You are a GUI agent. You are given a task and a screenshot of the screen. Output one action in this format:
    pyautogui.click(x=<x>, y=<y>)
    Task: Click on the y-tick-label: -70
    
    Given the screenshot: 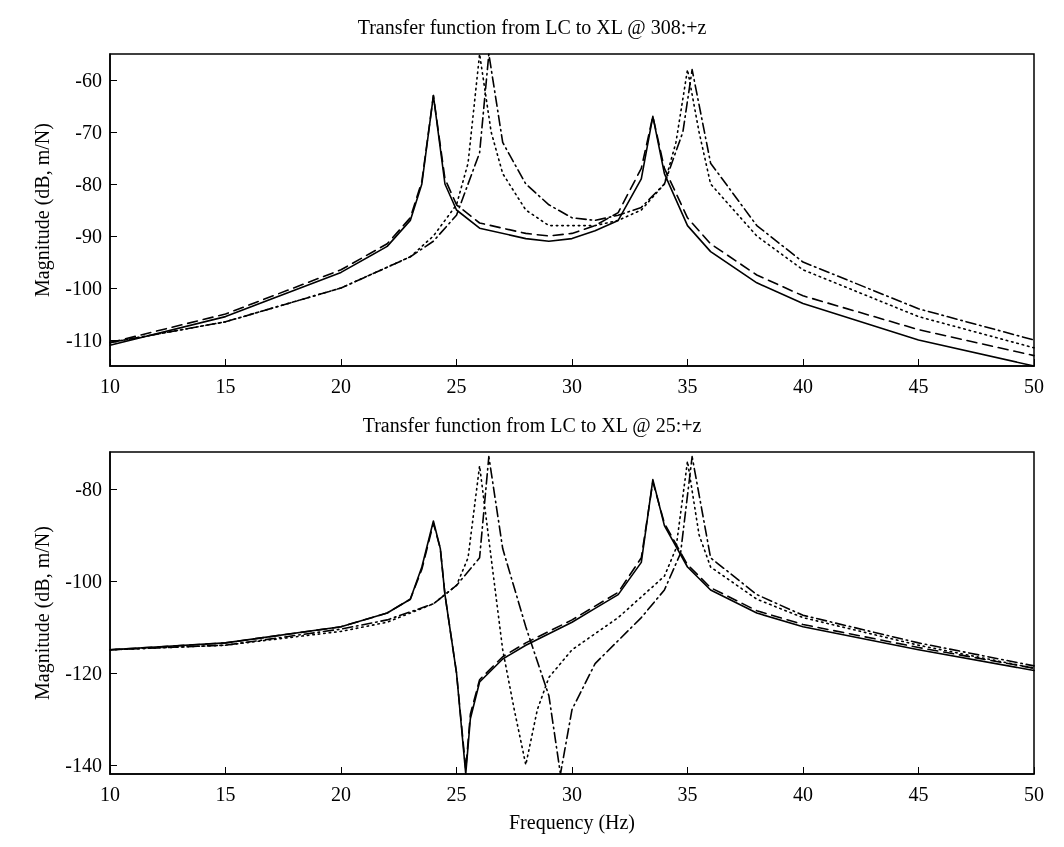 What is the action you would take?
    pyautogui.click(x=88, y=132)
    